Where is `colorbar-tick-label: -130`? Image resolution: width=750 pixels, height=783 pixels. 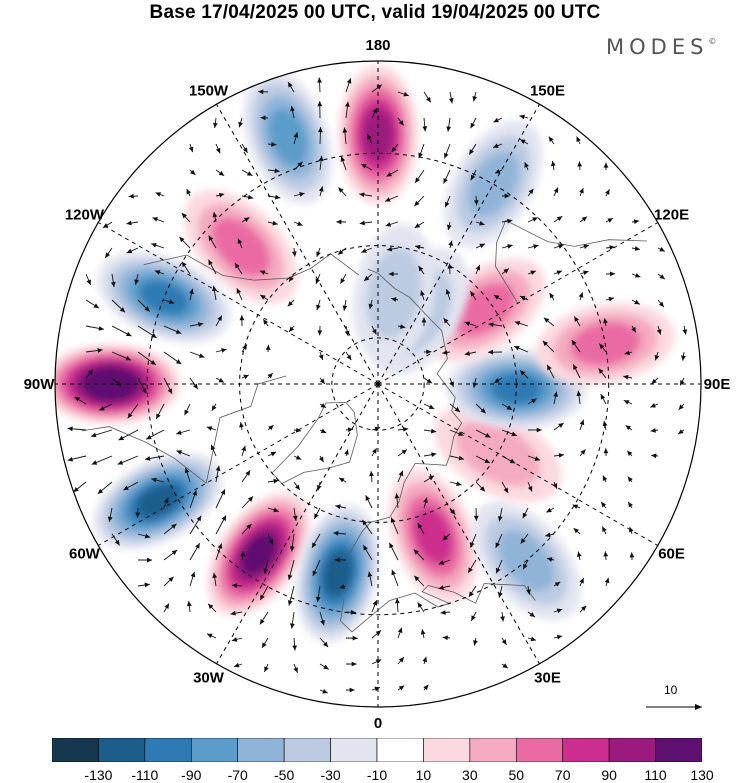 colorbar-tick-label: -130 is located at coordinates (98, 775).